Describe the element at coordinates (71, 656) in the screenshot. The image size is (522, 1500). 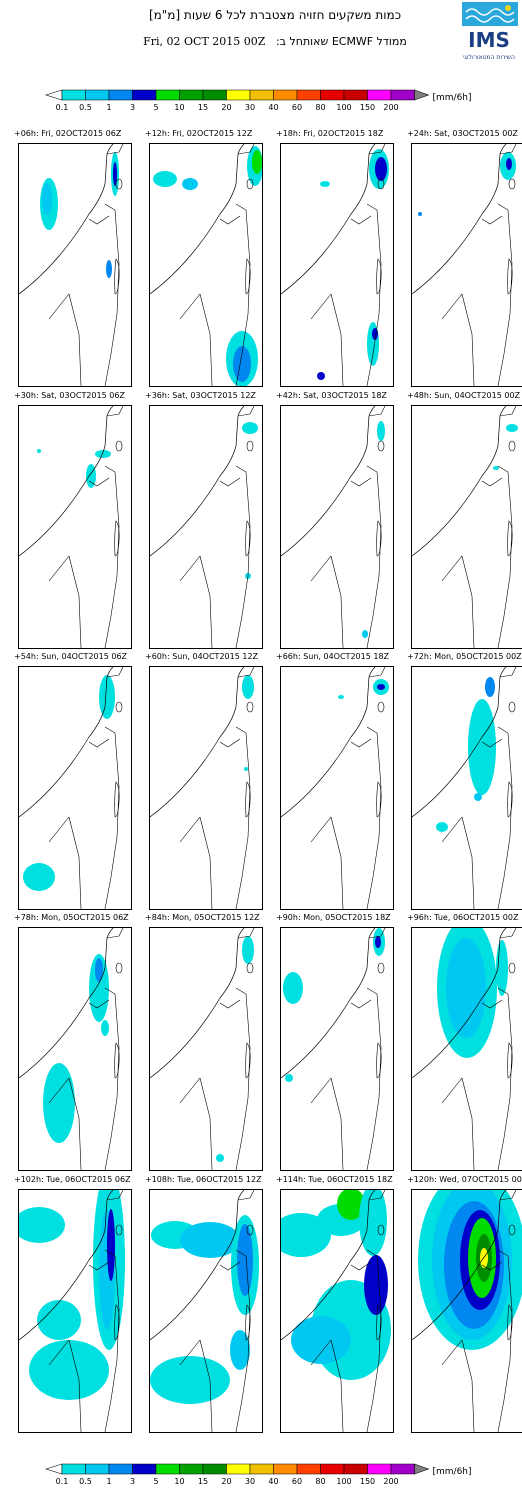
I see `panel-label: +54h: Sun, 04OCT2015 06Z` at that location.